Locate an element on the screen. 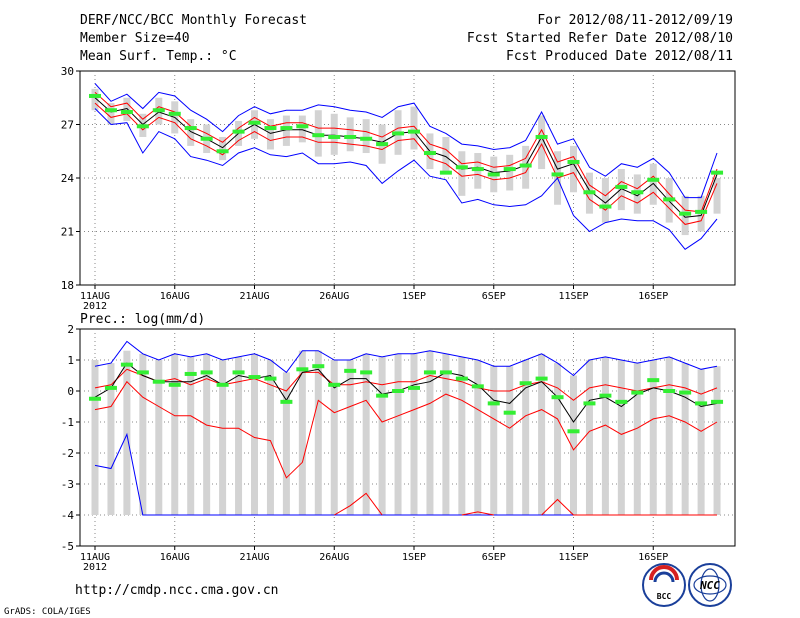  temp-x-tick-label: 11SEP is located at coordinates (573, 296).